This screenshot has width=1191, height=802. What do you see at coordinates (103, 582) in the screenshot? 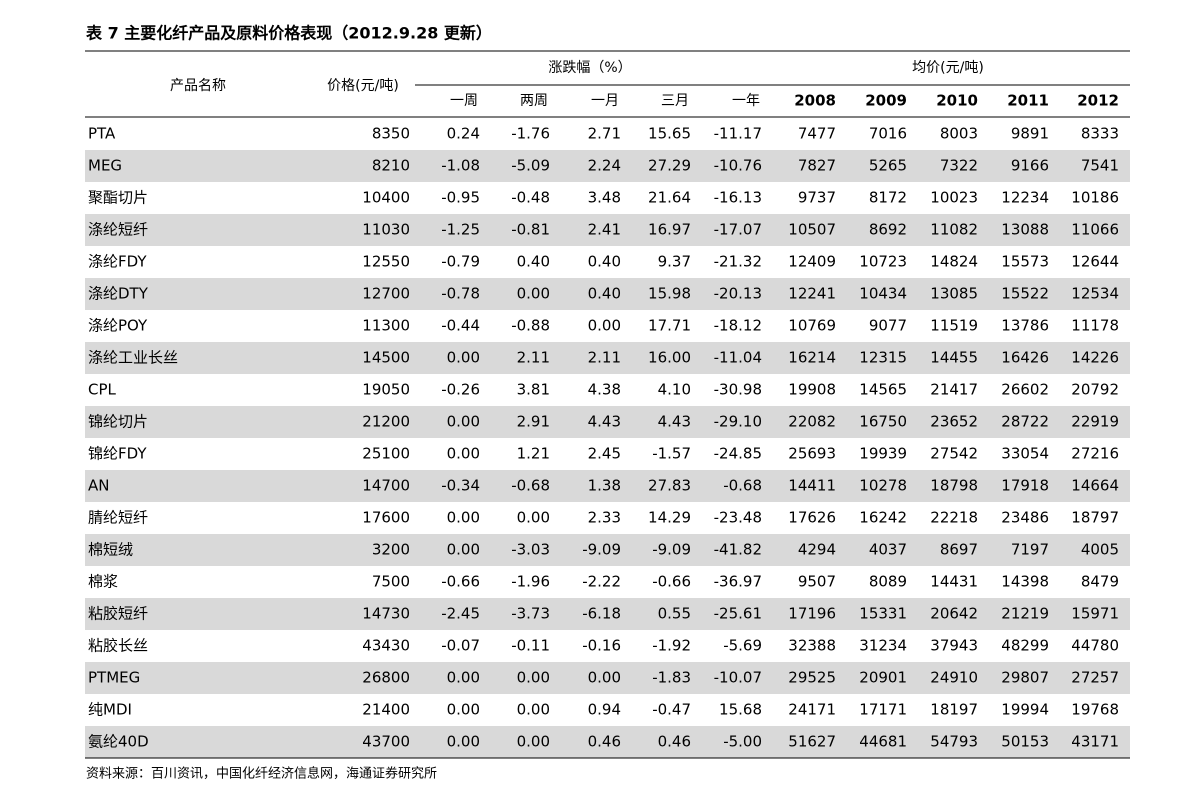
I see `product-name: 棉浆` at bounding box center [103, 582].